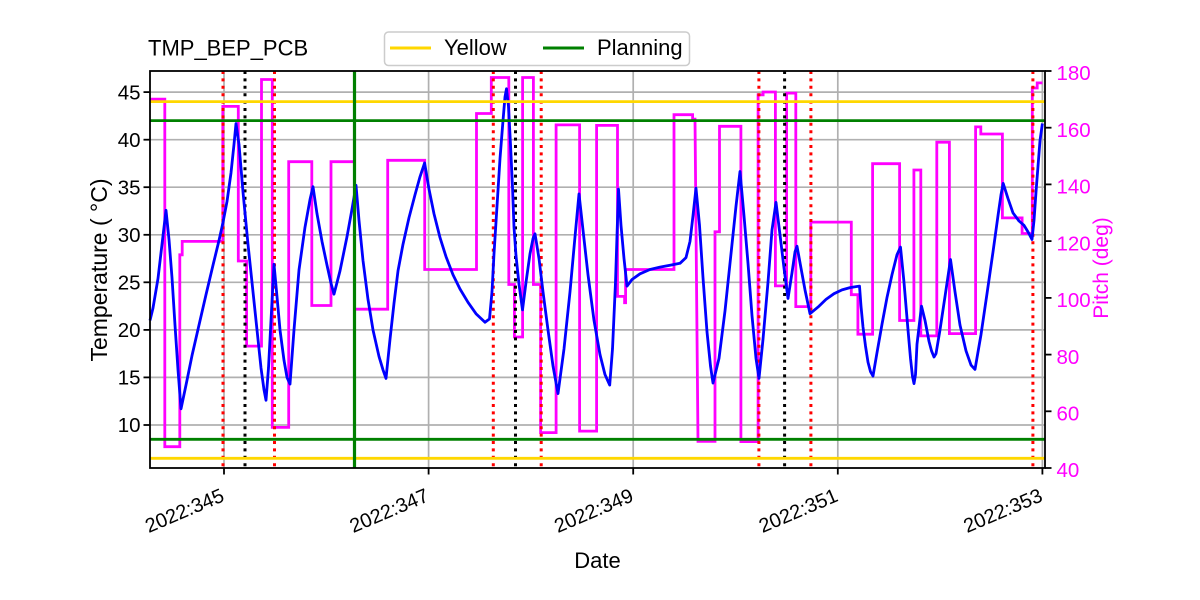 The image size is (1200, 600). I want to click on svg-text: 30, so click(129, 235).